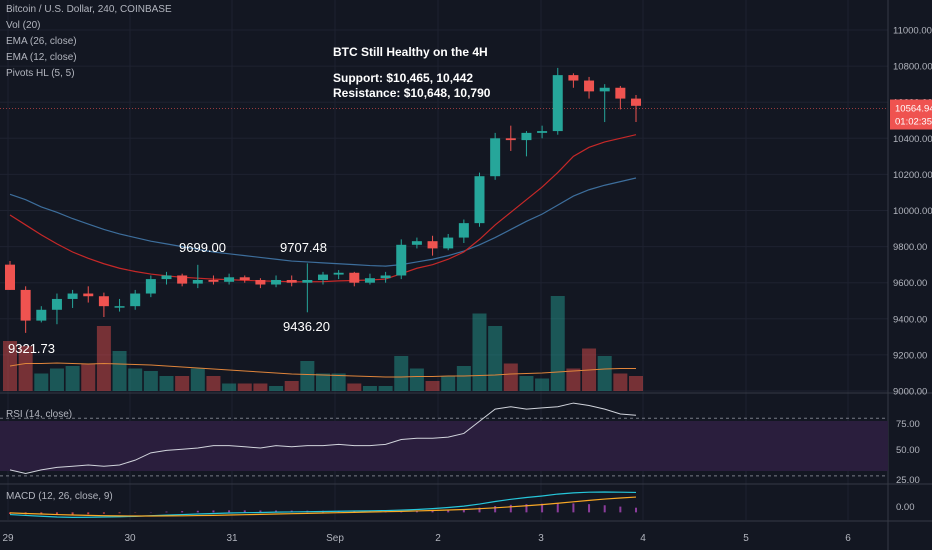 The height and width of the screenshot is (550, 932). I want to click on time-tick-label: 30, so click(130, 538).